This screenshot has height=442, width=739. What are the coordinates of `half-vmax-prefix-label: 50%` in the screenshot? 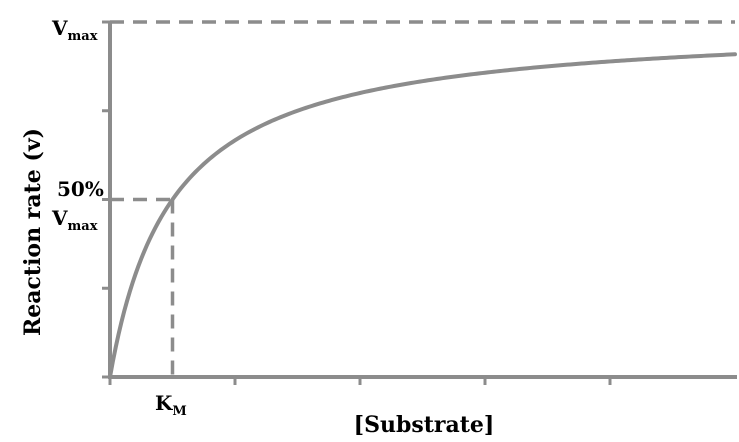 It's located at (80, 189).